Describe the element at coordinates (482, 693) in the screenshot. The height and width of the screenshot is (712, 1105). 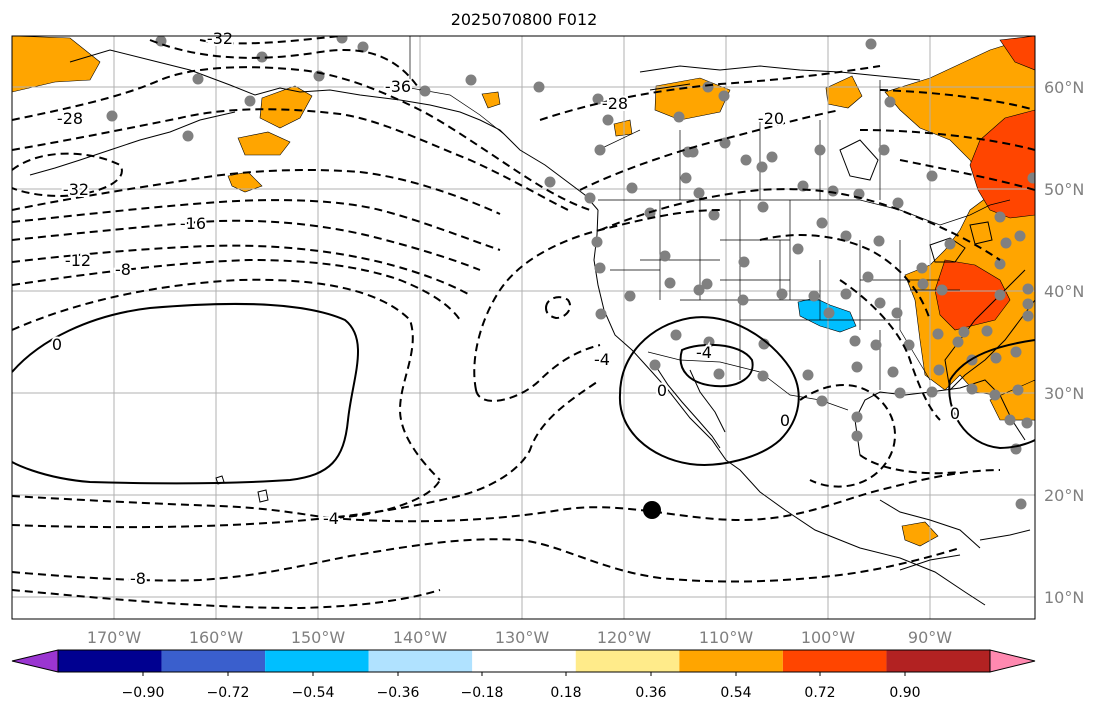
I see `colorbar-tick-label: −0.18` at that location.